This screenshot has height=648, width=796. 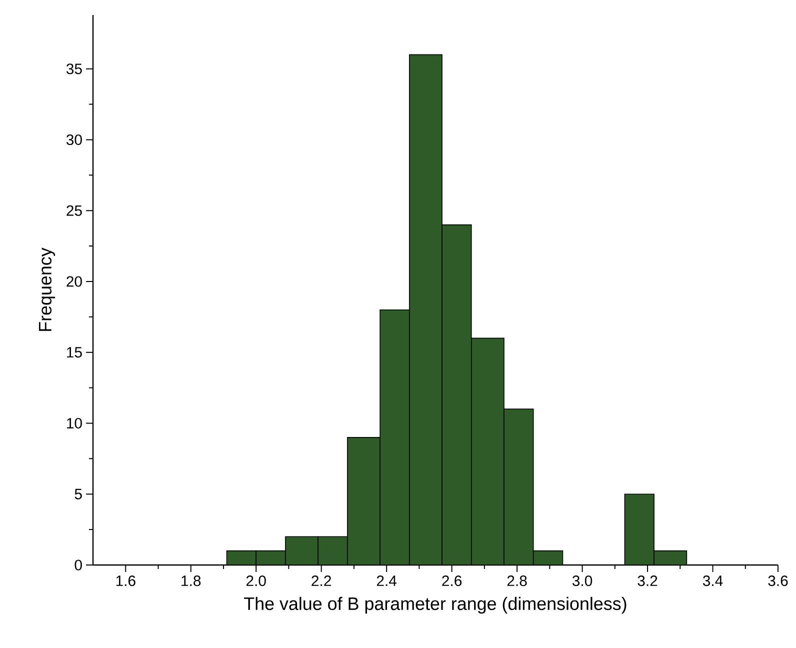 What do you see at coordinates (74, 69) in the screenshot?
I see `y-tick-label: 35` at bounding box center [74, 69].